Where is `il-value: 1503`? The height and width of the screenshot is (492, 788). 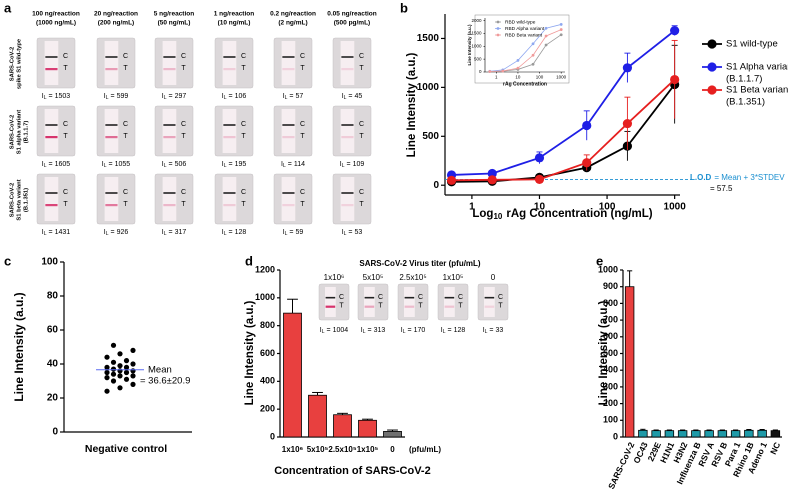 il-value: 1503 is located at coordinates (63, 96).